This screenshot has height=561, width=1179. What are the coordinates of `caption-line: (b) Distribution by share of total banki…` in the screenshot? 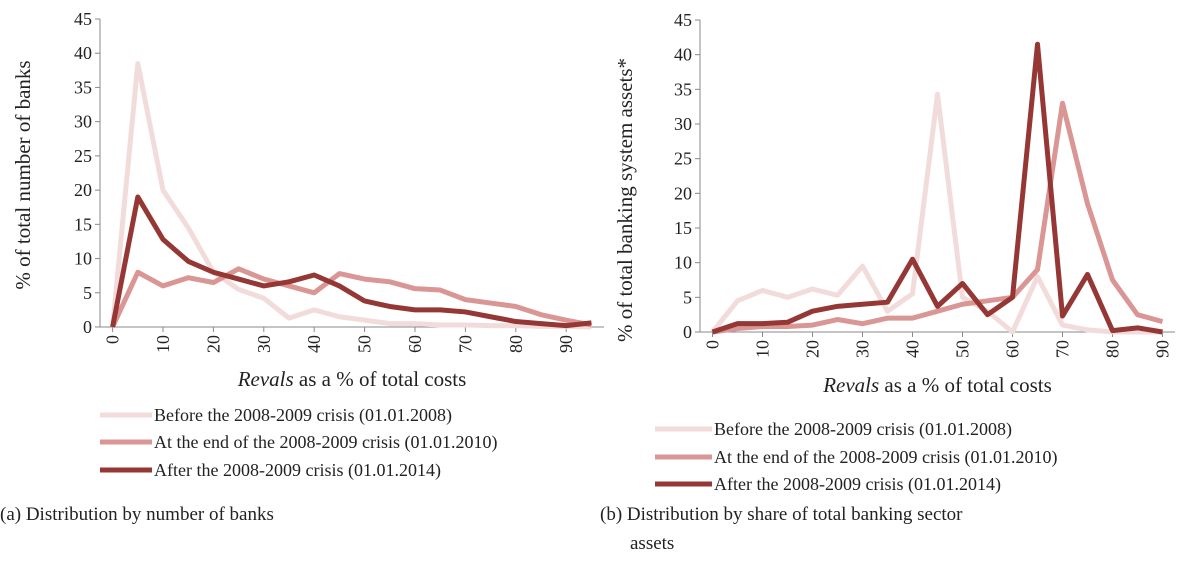 It's located at (781, 514).